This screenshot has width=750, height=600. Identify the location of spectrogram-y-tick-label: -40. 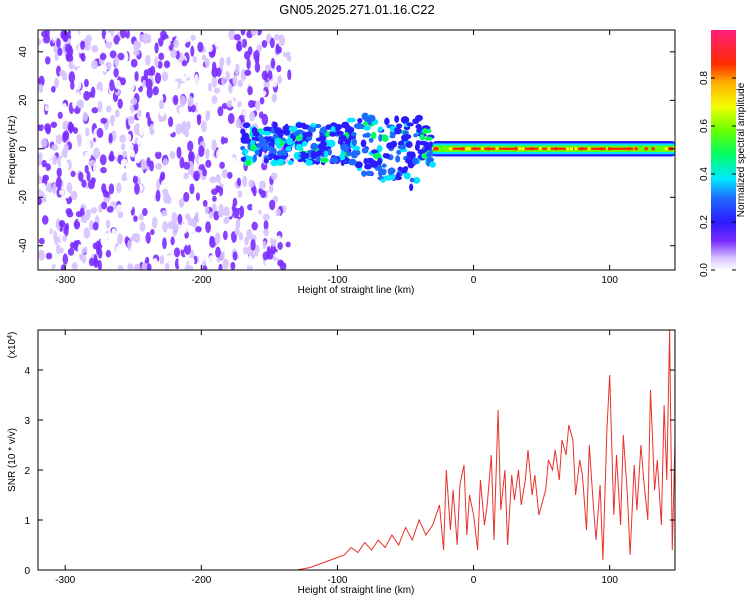
(23, 245).